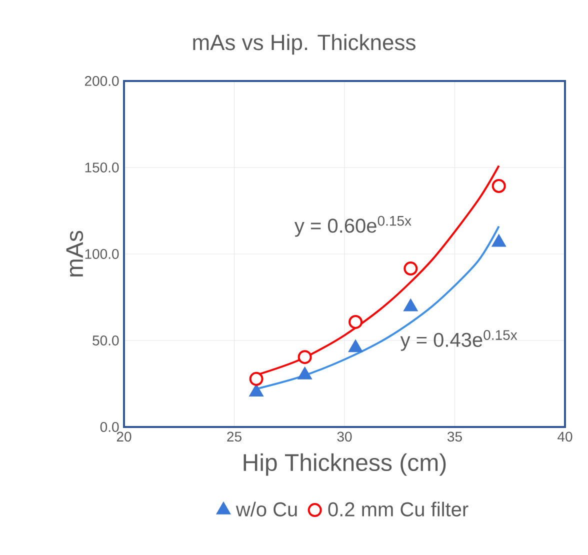  I want to click on chart-title: mAs vs Hip. Thickness, so click(304, 44).